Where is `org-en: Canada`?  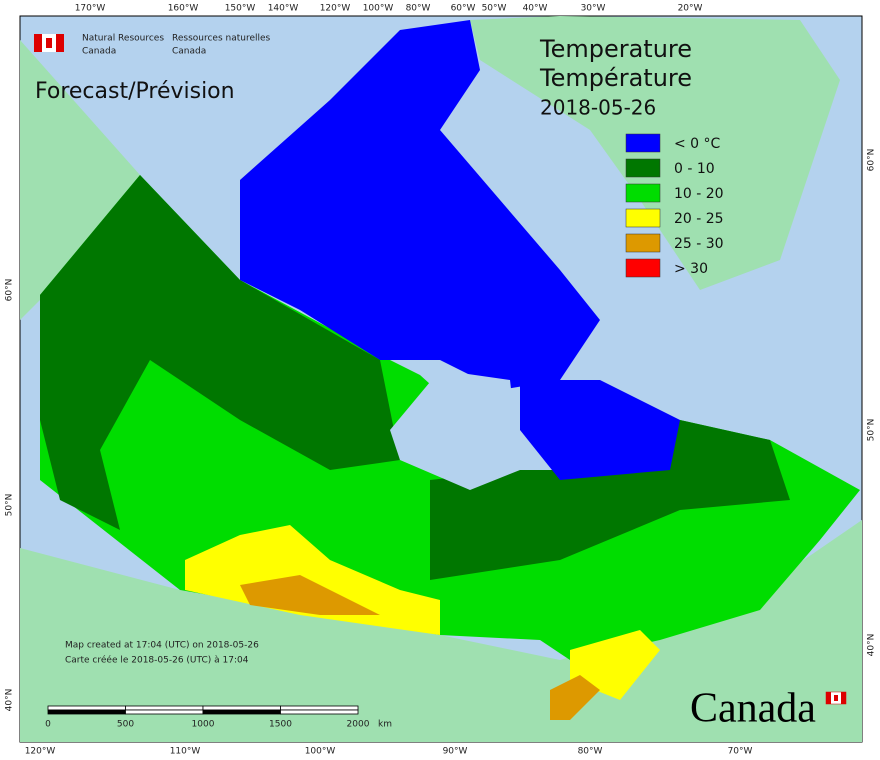
org-en: Canada is located at coordinates (99, 52).